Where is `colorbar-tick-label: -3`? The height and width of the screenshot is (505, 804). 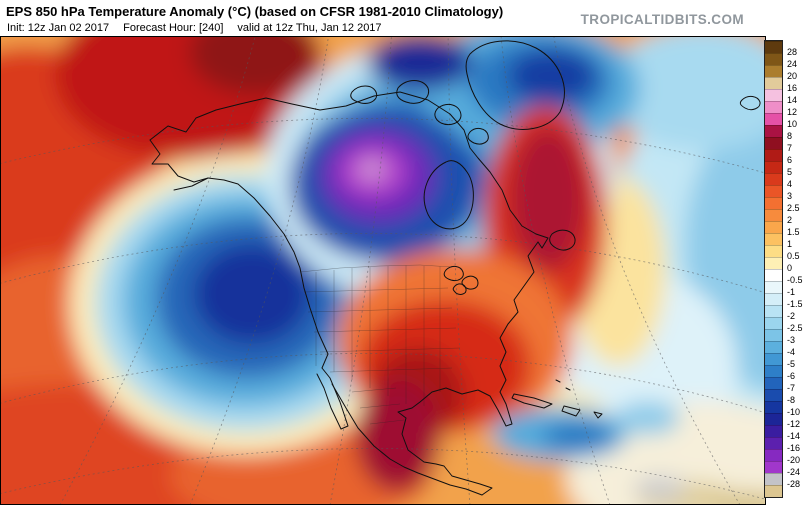 colorbar-tick-label: -3 is located at coordinates (791, 340).